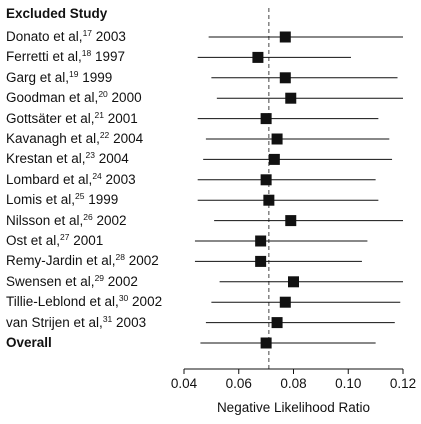 Image resolution: width=421 pixels, height=424 pixels. I want to click on column-header: Excluded Study, so click(57, 13).